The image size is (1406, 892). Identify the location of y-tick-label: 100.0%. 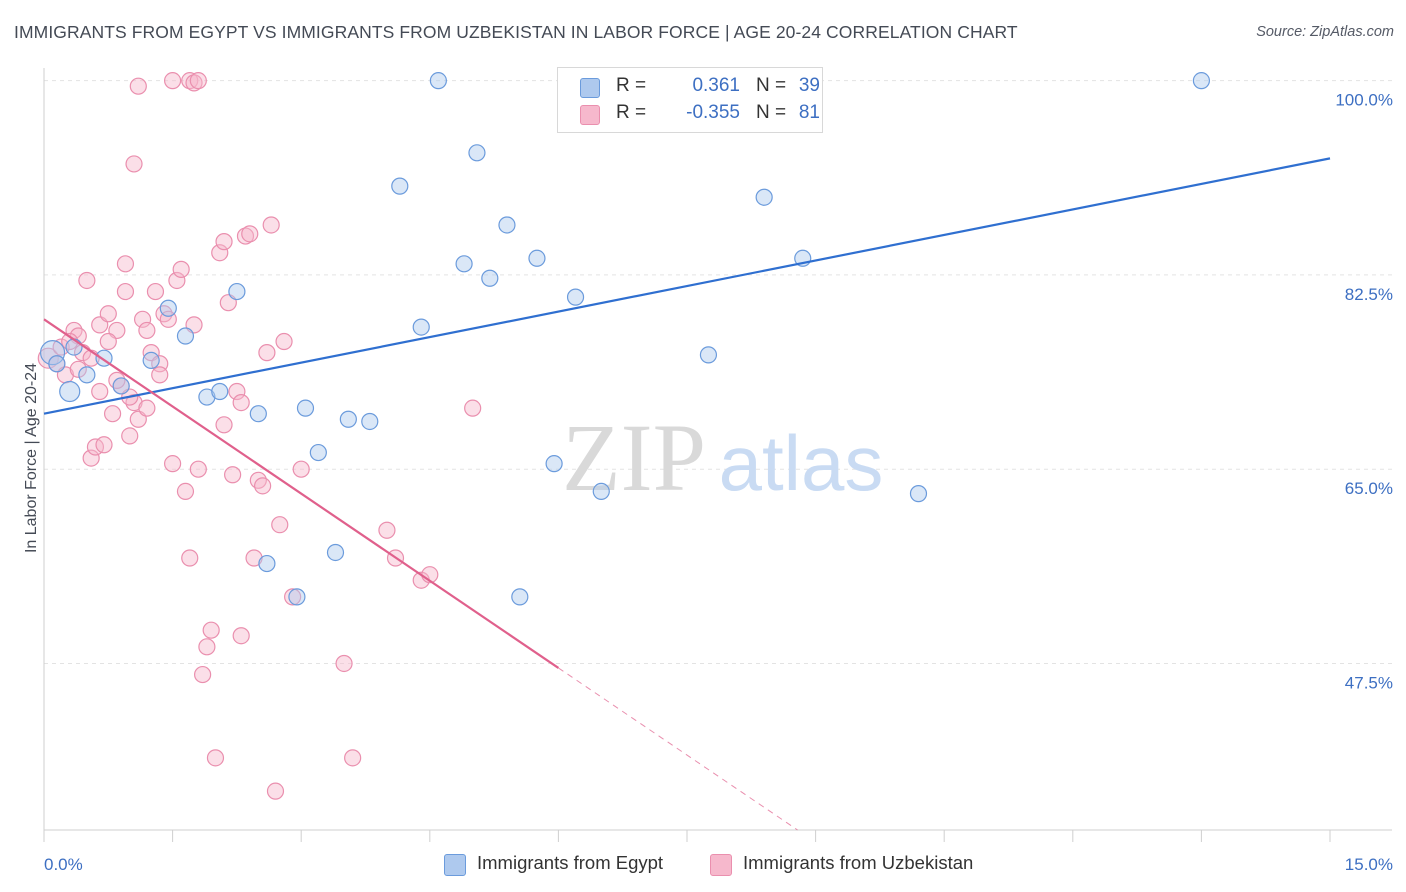
(1364, 100).